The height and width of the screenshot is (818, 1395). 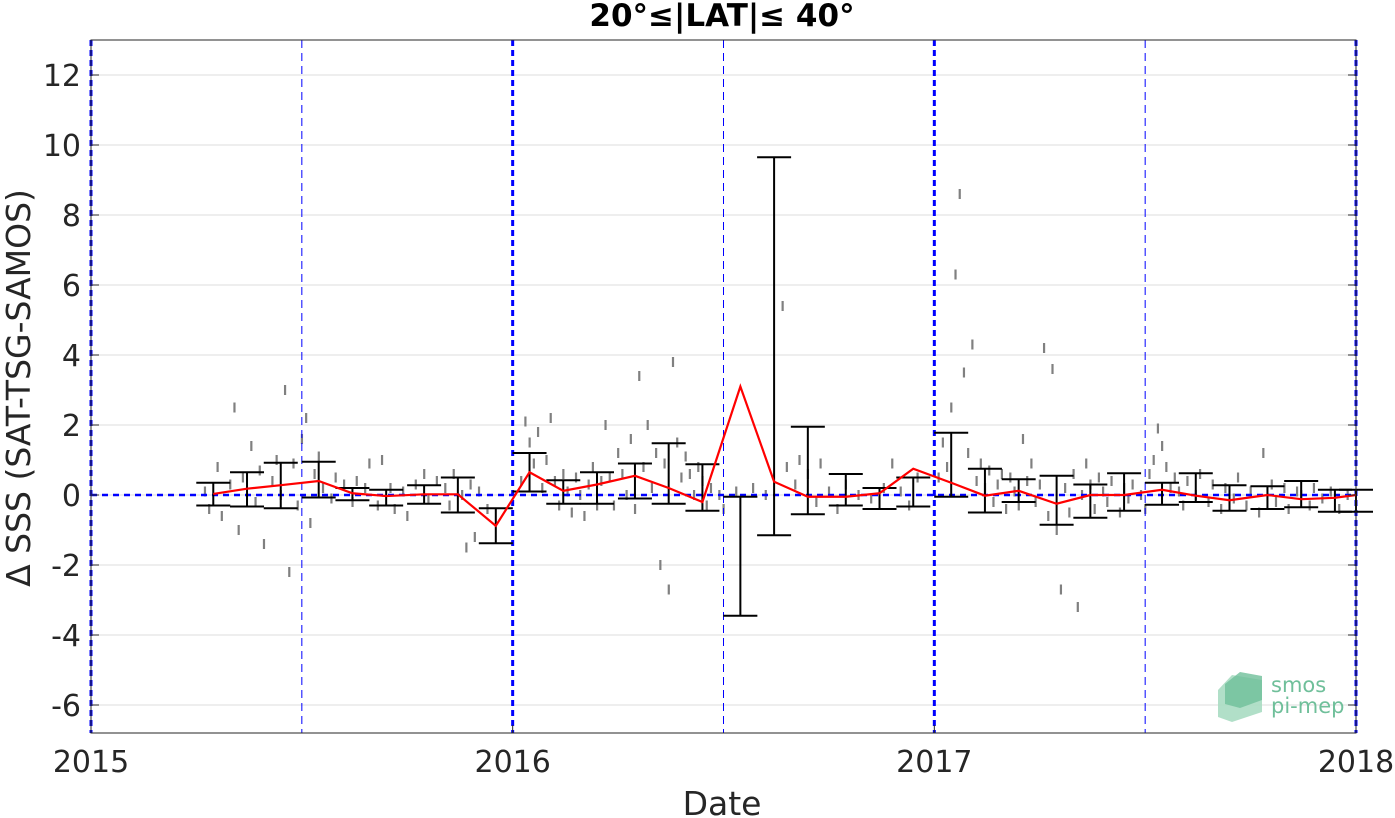 What do you see at coordinates (512, 762) in the screenshot?
I see `x-tick-label: 2016` at bounding box center [512, 762].